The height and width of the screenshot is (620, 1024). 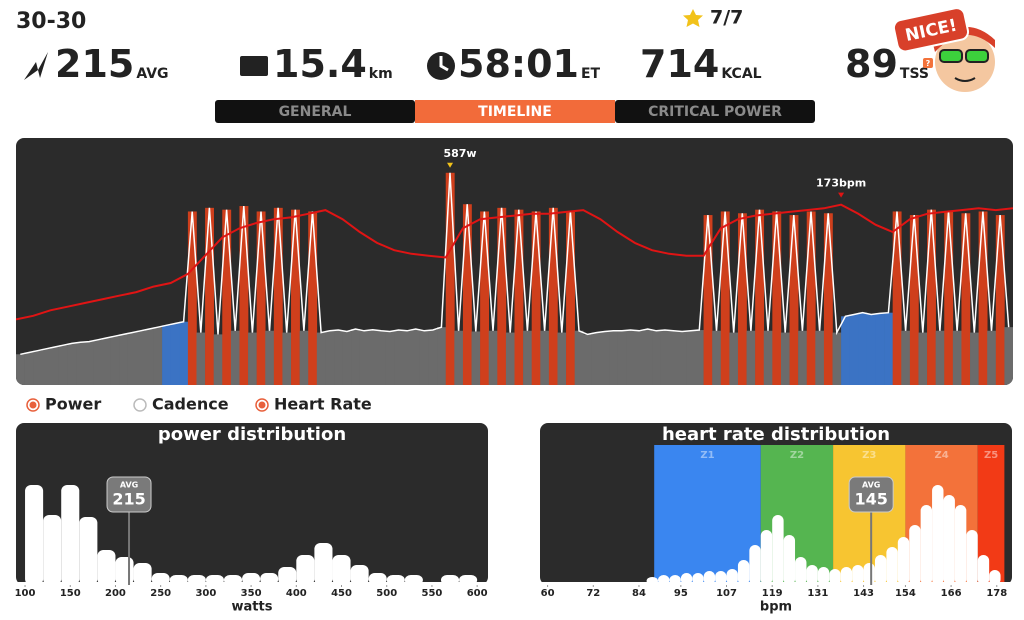 I want to click on tabs: GENERAL TIMELINE CRITICAL POWER, so click(x=515, y=111).